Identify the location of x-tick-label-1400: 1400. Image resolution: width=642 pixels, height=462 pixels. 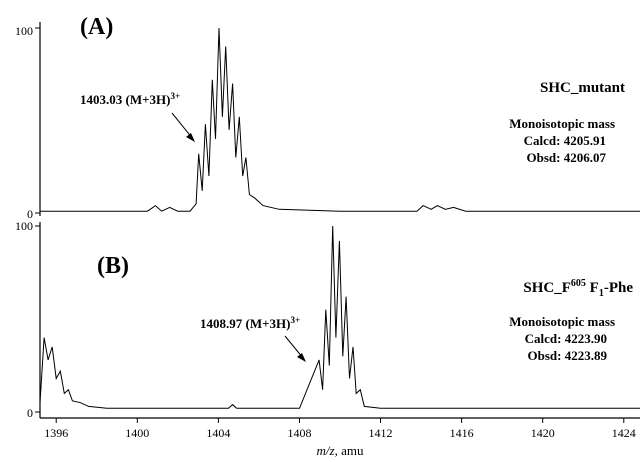
(137, 433).